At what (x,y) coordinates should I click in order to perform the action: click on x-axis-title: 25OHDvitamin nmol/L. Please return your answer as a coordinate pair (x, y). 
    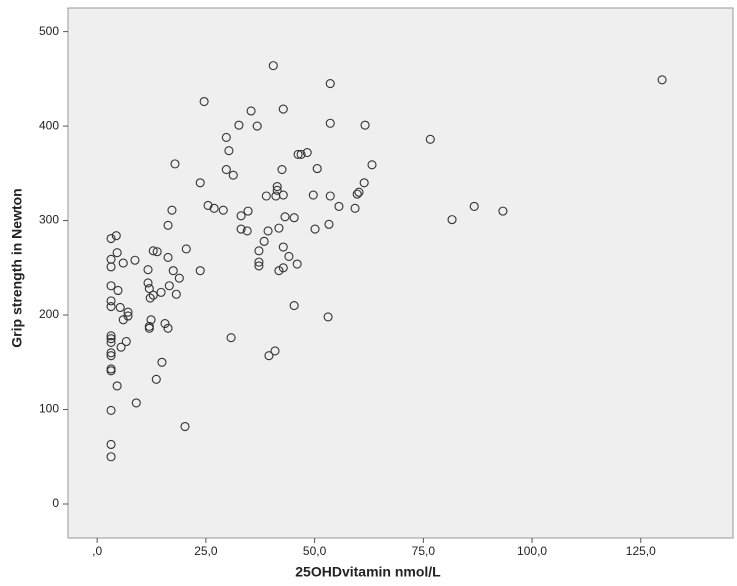
    Looking at the image, I should click on (368, 572).